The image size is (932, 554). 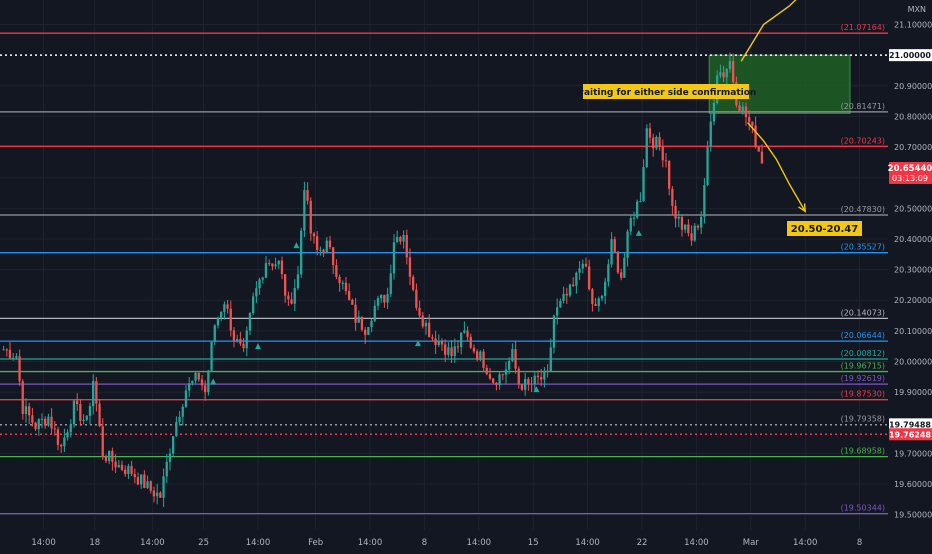 I want to click on target-annotation-text: 20.50-20.47, so click(x=824, y=229).